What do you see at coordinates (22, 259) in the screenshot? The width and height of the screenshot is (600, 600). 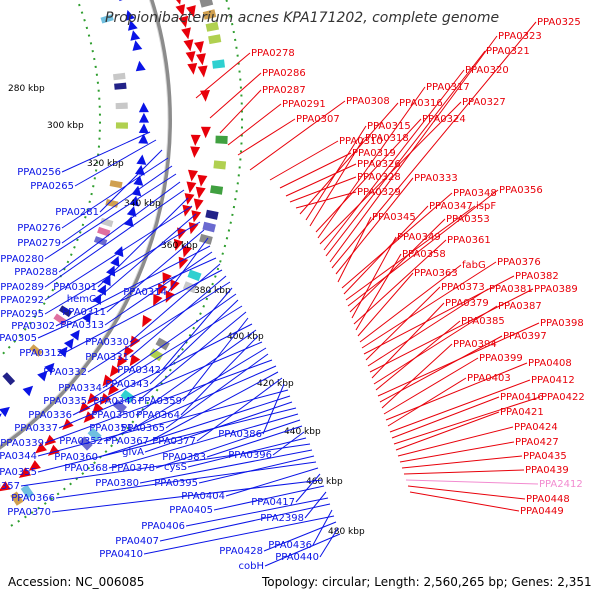 I see `gene-label: PPA0280` at bounding box center [22, 259].